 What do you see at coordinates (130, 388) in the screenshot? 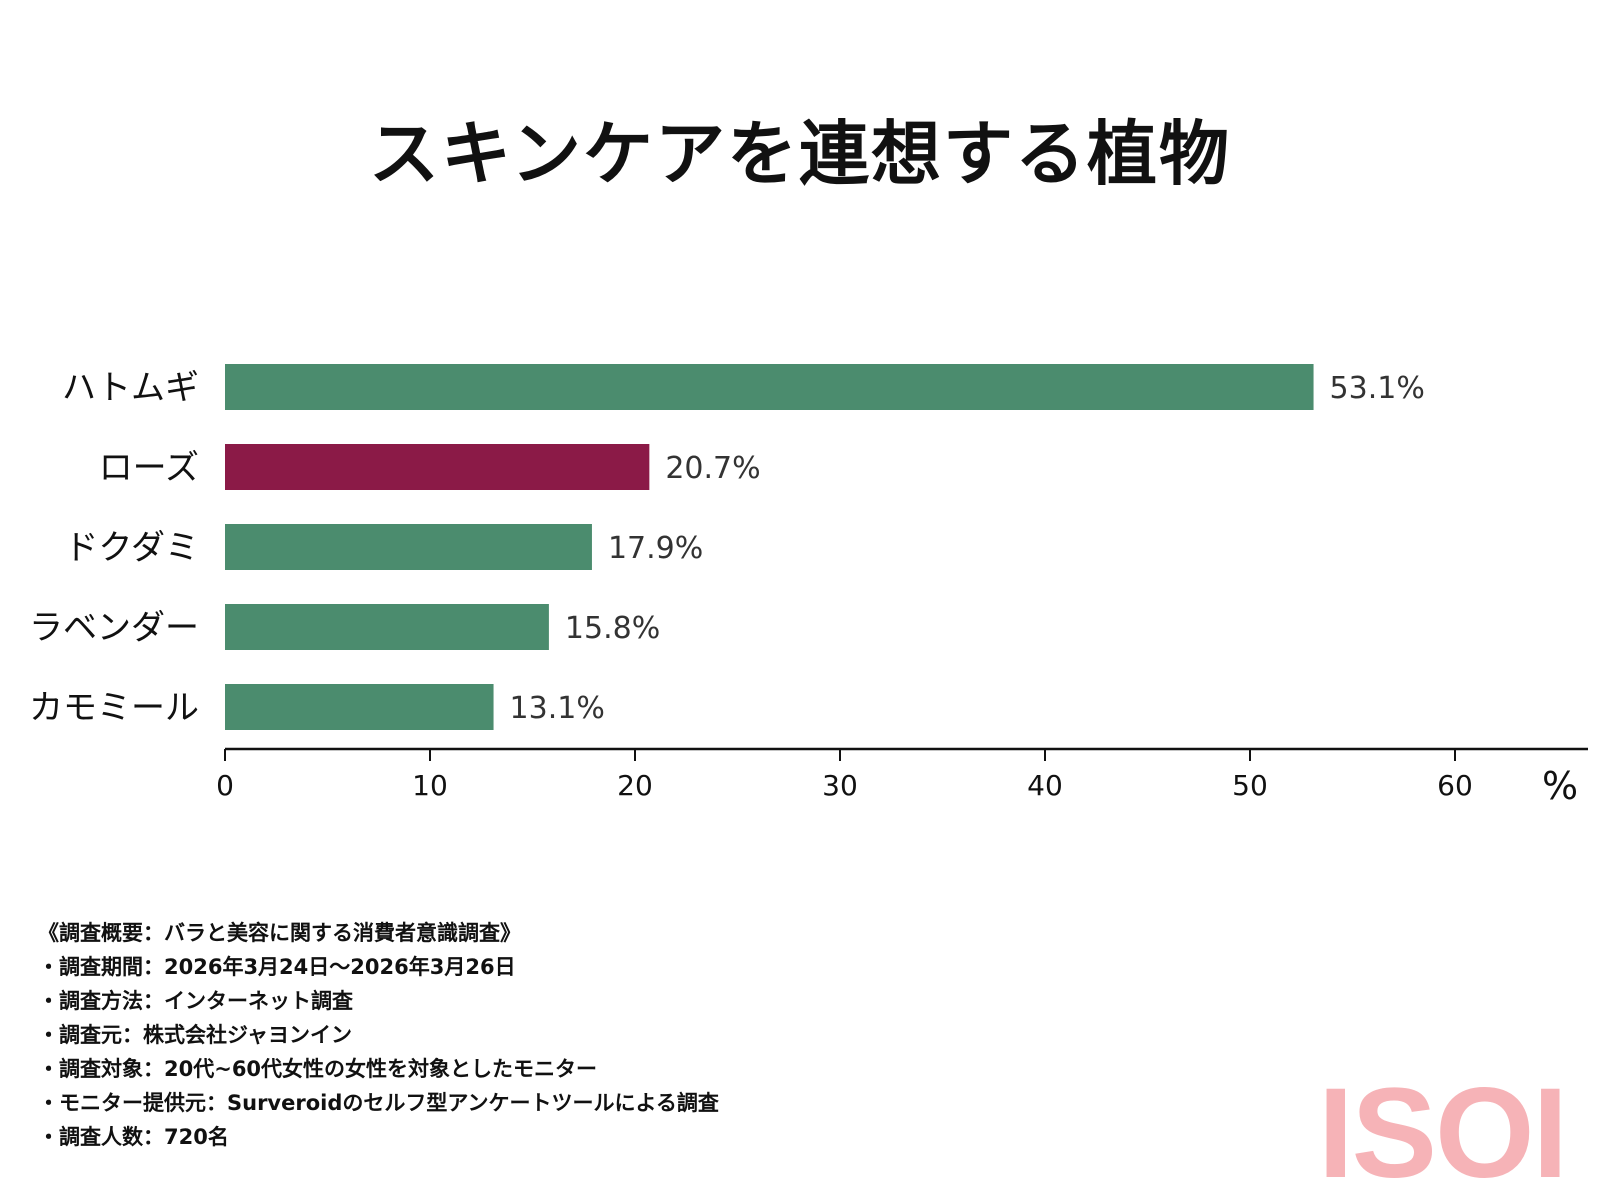
I see `category-label: ハトムギ` at bounding box center [130, 388].